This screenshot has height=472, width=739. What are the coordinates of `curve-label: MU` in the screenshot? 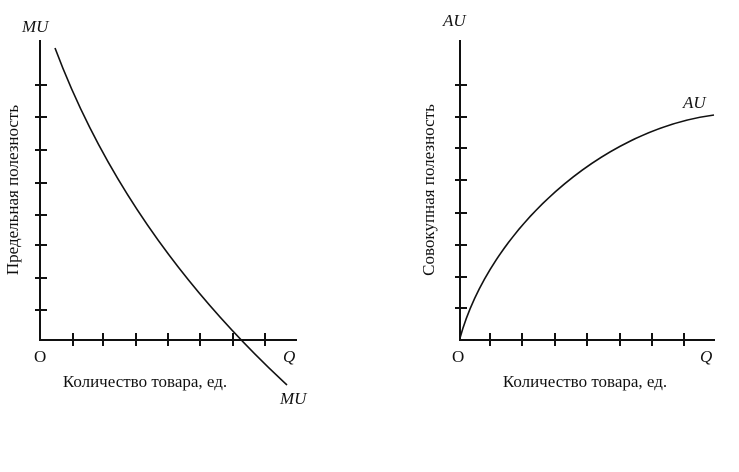 It's located at (293, 398).